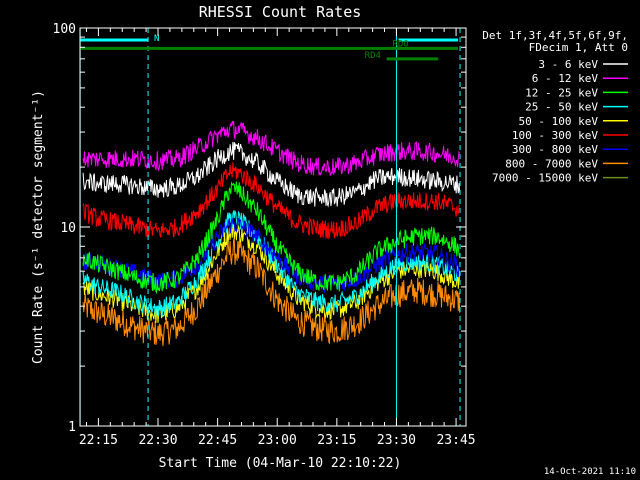 This screenshot has height=480, width=640. What do you see at coordinates (280, 12) in the screenshot?
I see `chart-title: RHESSI Count Rates` at bounding box center [280, 12].